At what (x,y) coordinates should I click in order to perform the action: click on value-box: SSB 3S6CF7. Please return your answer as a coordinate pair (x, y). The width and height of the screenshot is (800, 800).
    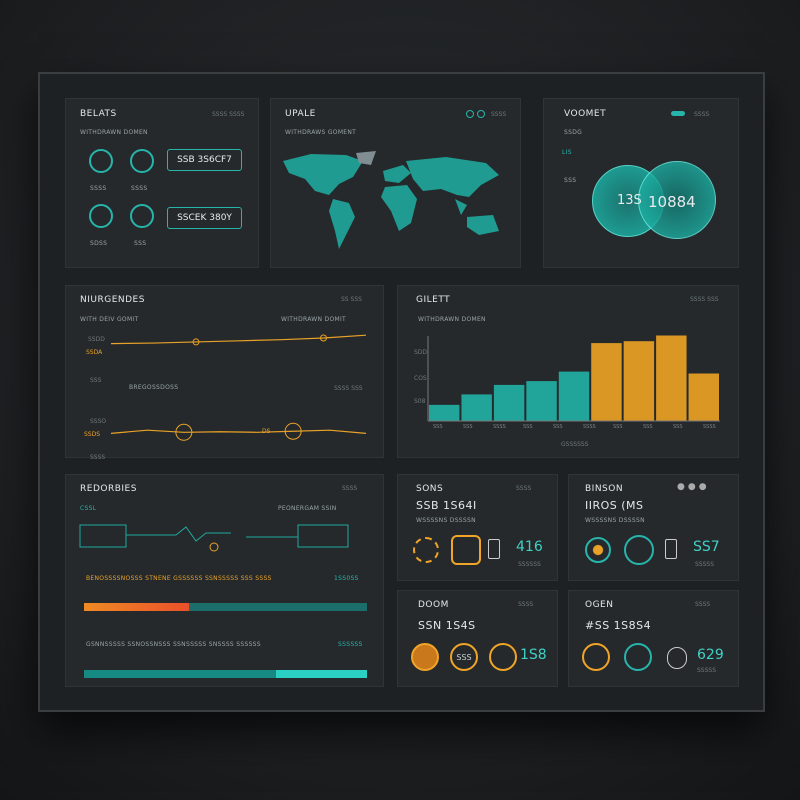
    Looking at the image, I should click on (204, 160).